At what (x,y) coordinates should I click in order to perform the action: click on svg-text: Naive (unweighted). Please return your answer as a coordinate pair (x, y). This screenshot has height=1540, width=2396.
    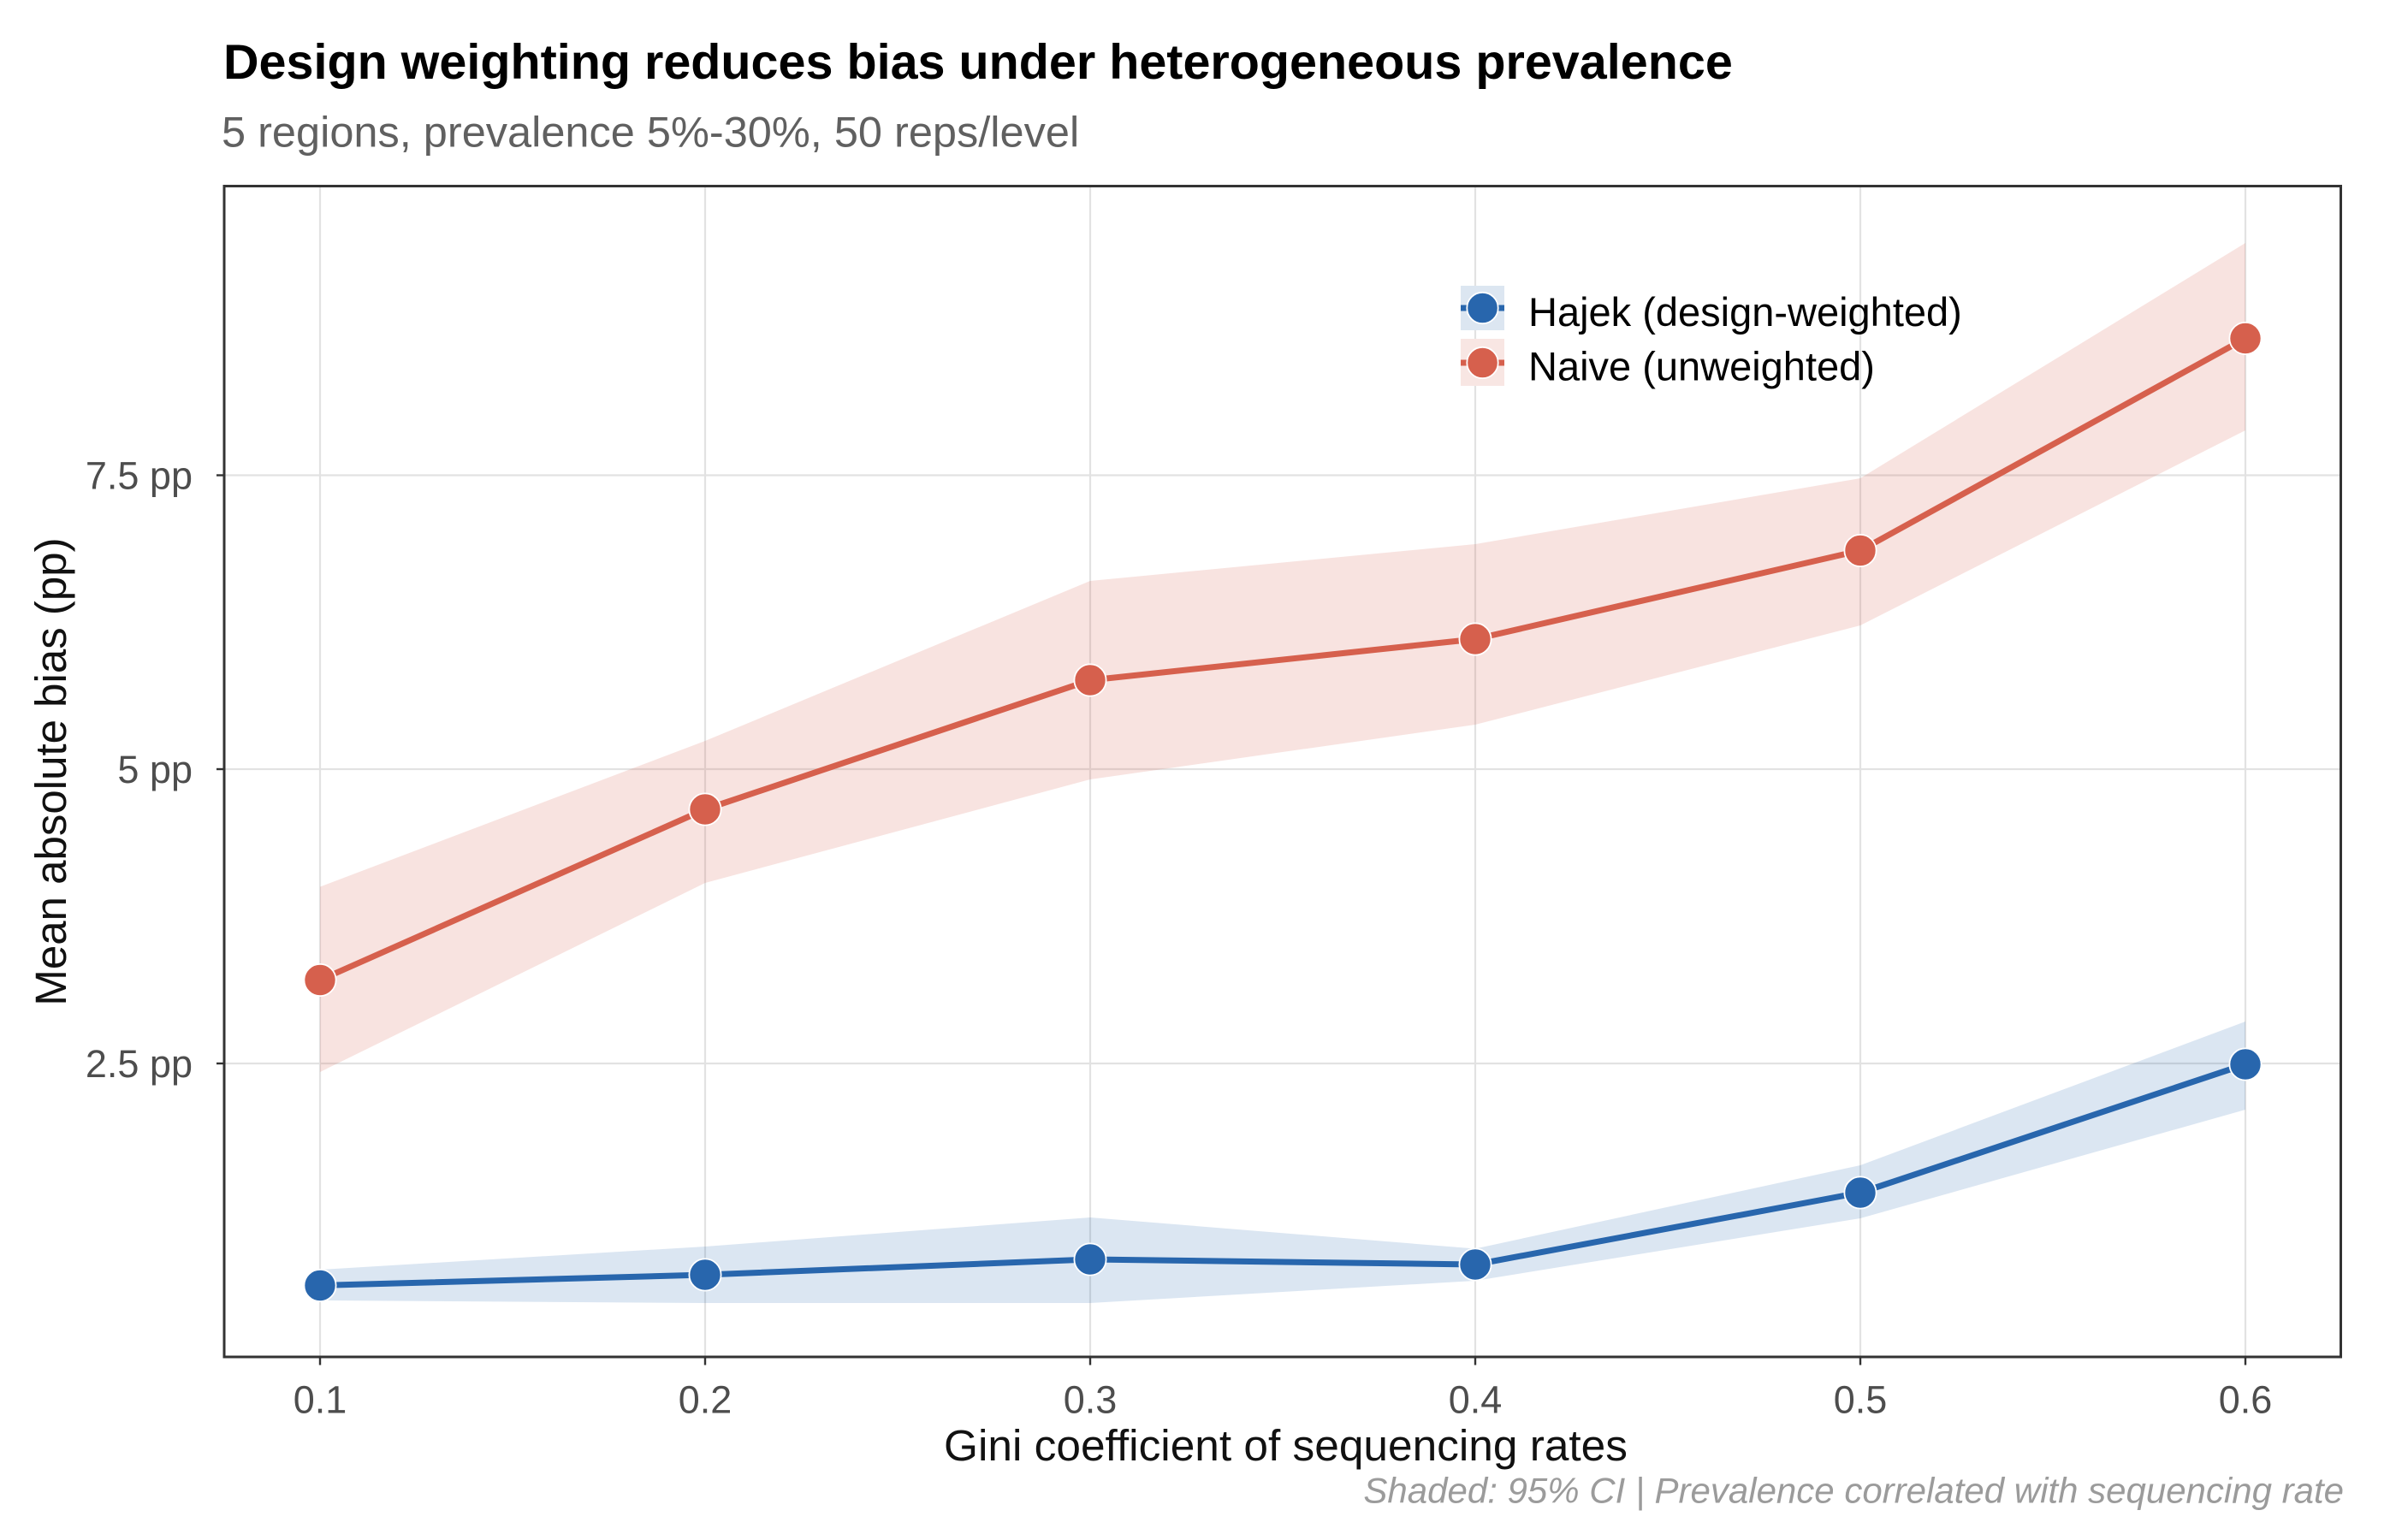
    Looking at the image, I should click on (1701, 365).